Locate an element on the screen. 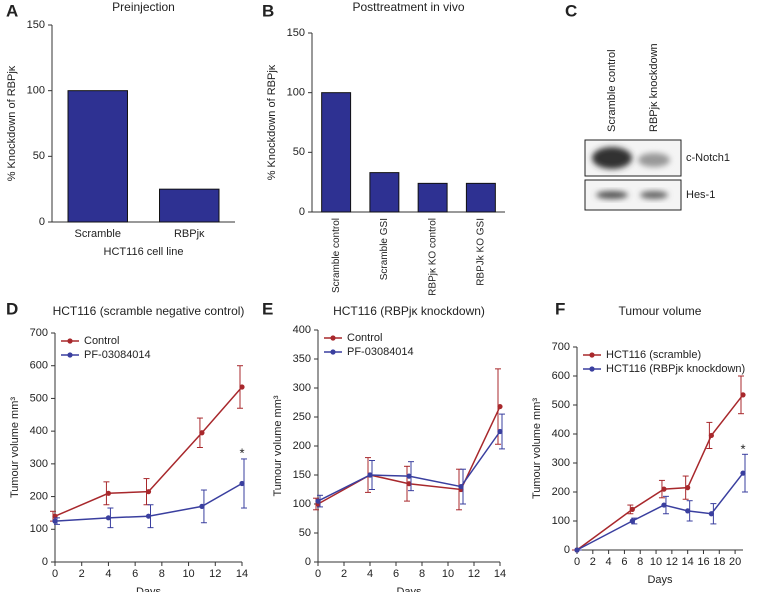  annotation: * is located at coordinates (241, 452).